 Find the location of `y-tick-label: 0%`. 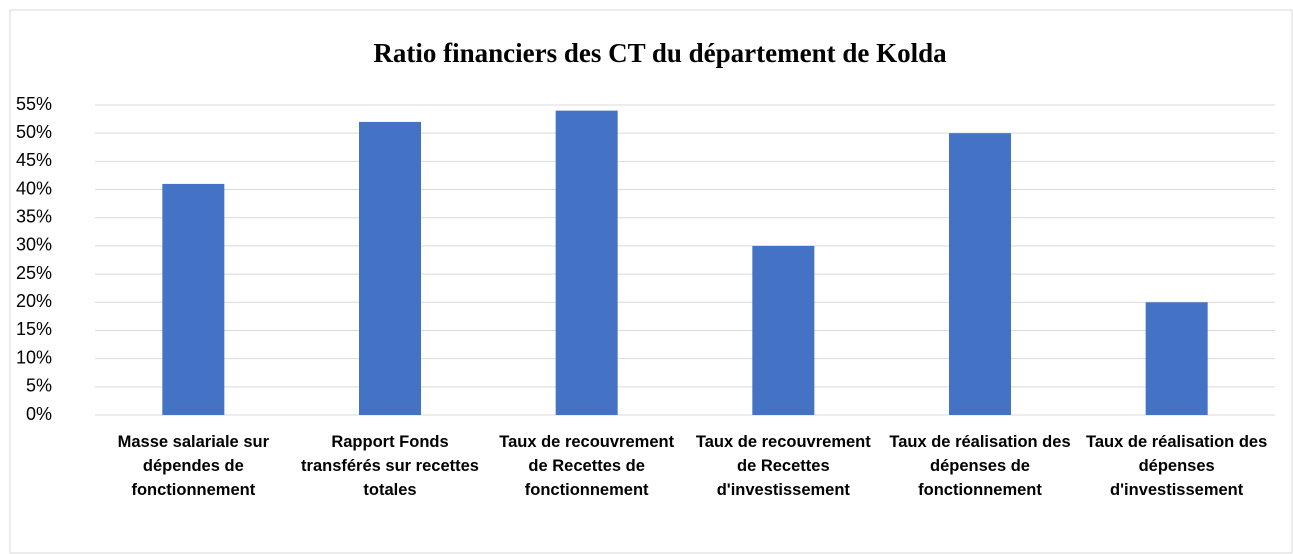

y-tick-label: 0% is located at coordinates (39, 414).